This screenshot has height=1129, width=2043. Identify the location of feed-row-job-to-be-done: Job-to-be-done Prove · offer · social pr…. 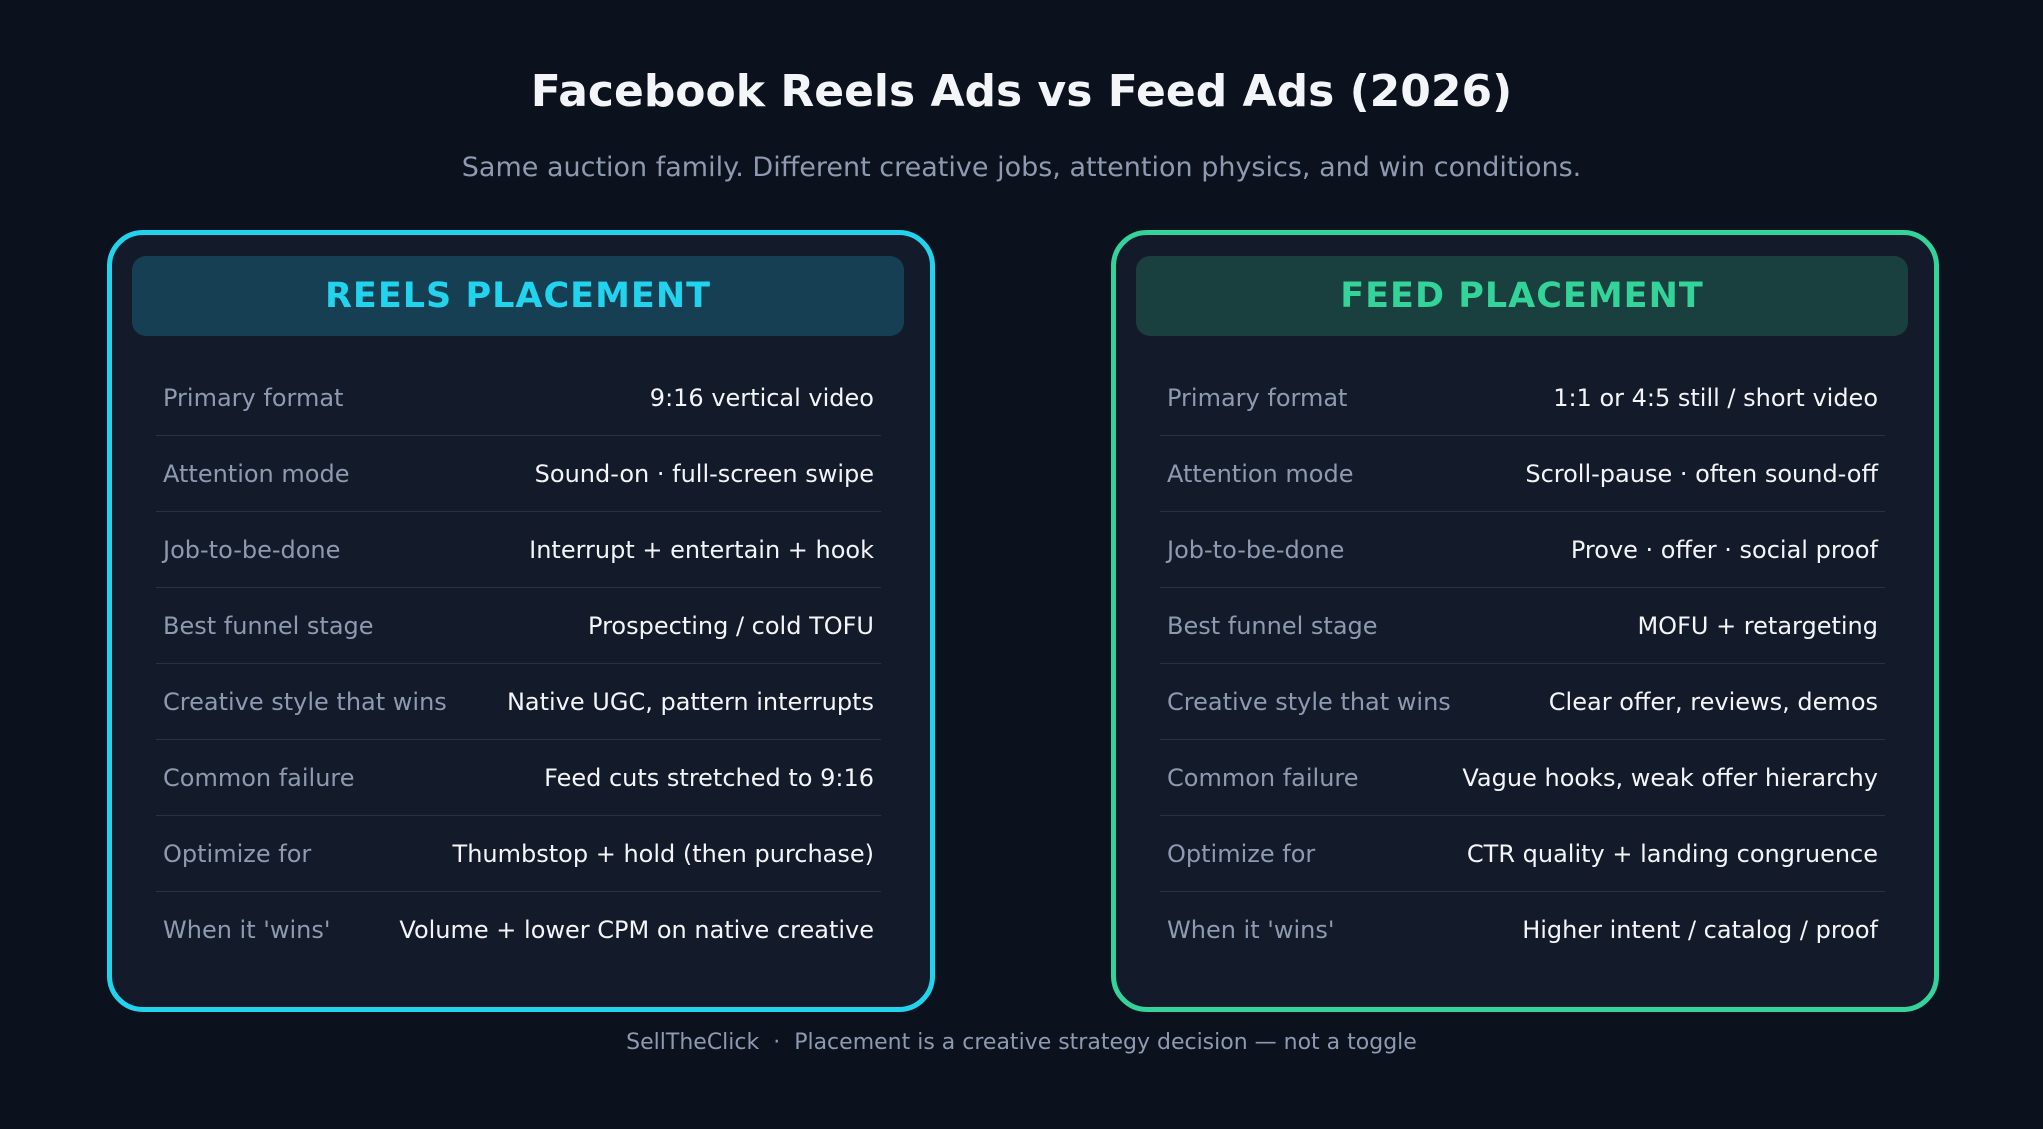
(1522, 550).